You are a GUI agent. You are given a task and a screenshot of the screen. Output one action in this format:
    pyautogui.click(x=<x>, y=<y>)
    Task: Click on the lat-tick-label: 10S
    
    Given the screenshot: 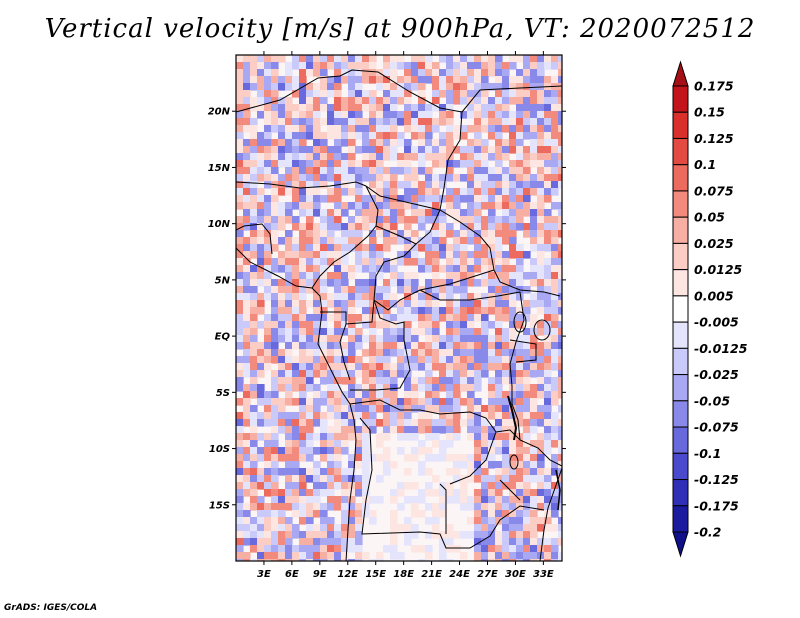 What is the action you would take?
    pyautogui.click(x=219, y=449)
    